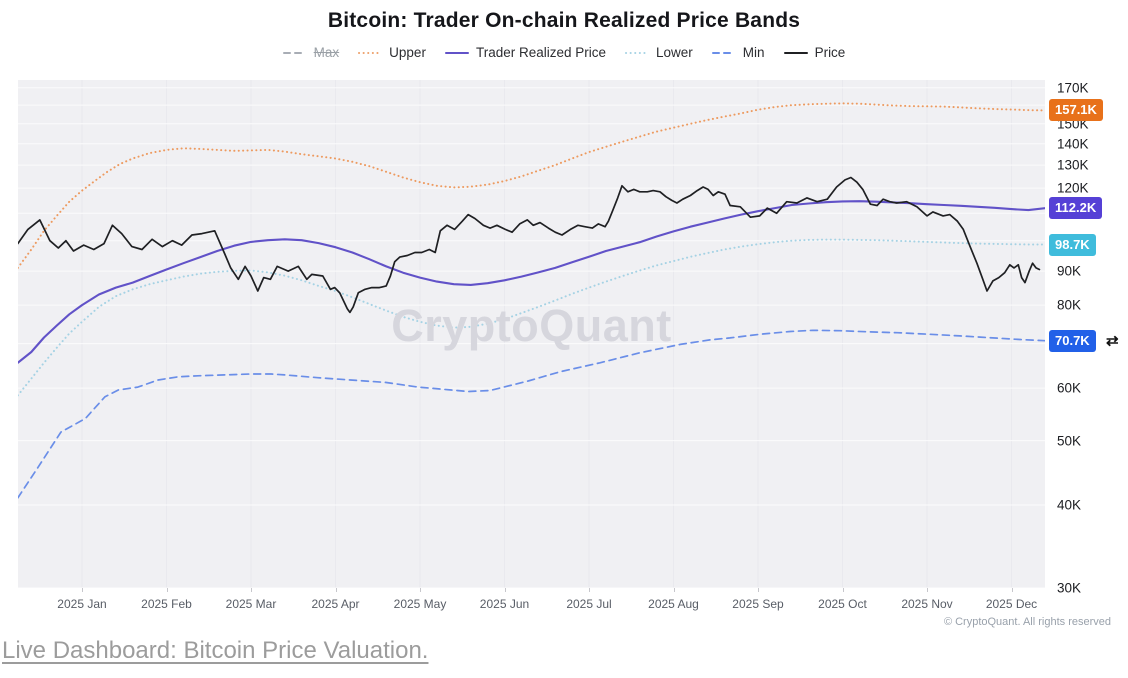  I want to click on x-axis-label: 2025 Jan, so click(82, 604).